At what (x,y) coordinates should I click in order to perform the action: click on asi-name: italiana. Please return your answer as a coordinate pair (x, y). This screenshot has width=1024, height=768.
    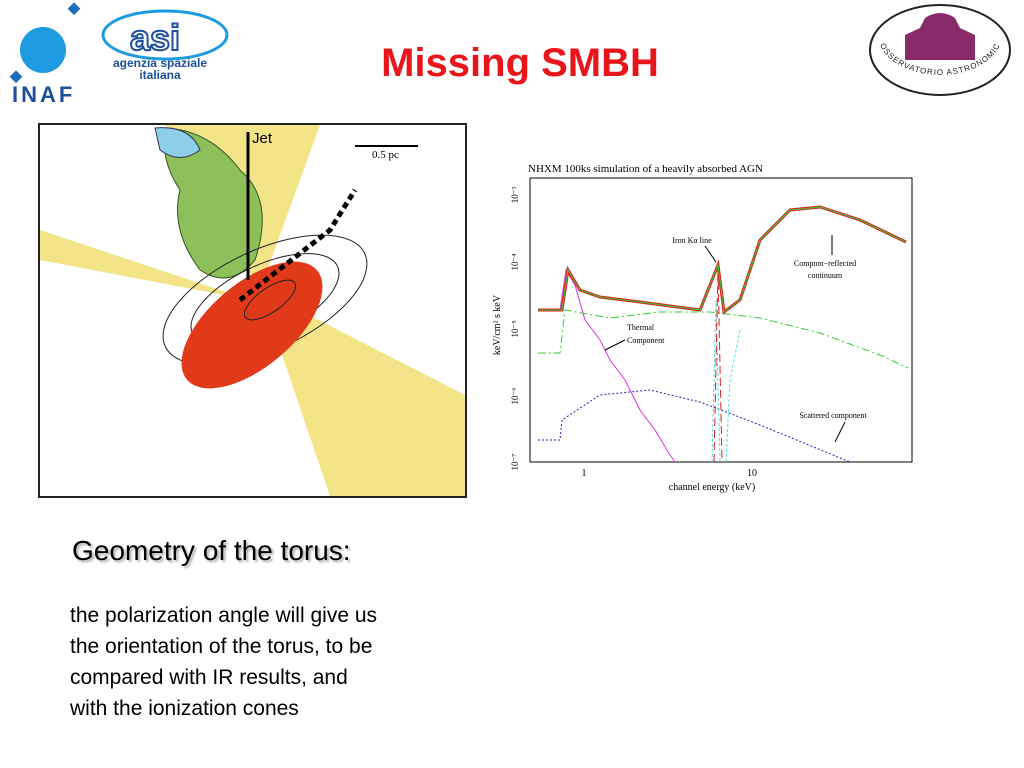
    Looking at the image, I should click on (160, 75).